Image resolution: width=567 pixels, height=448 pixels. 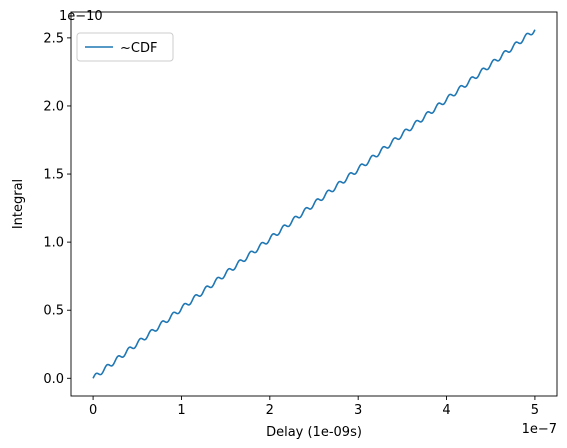 What do you see at coordinates (53, 243) in the screenshot?
I see `y-tick-label: 1.0` at bounding box center [53, 243].